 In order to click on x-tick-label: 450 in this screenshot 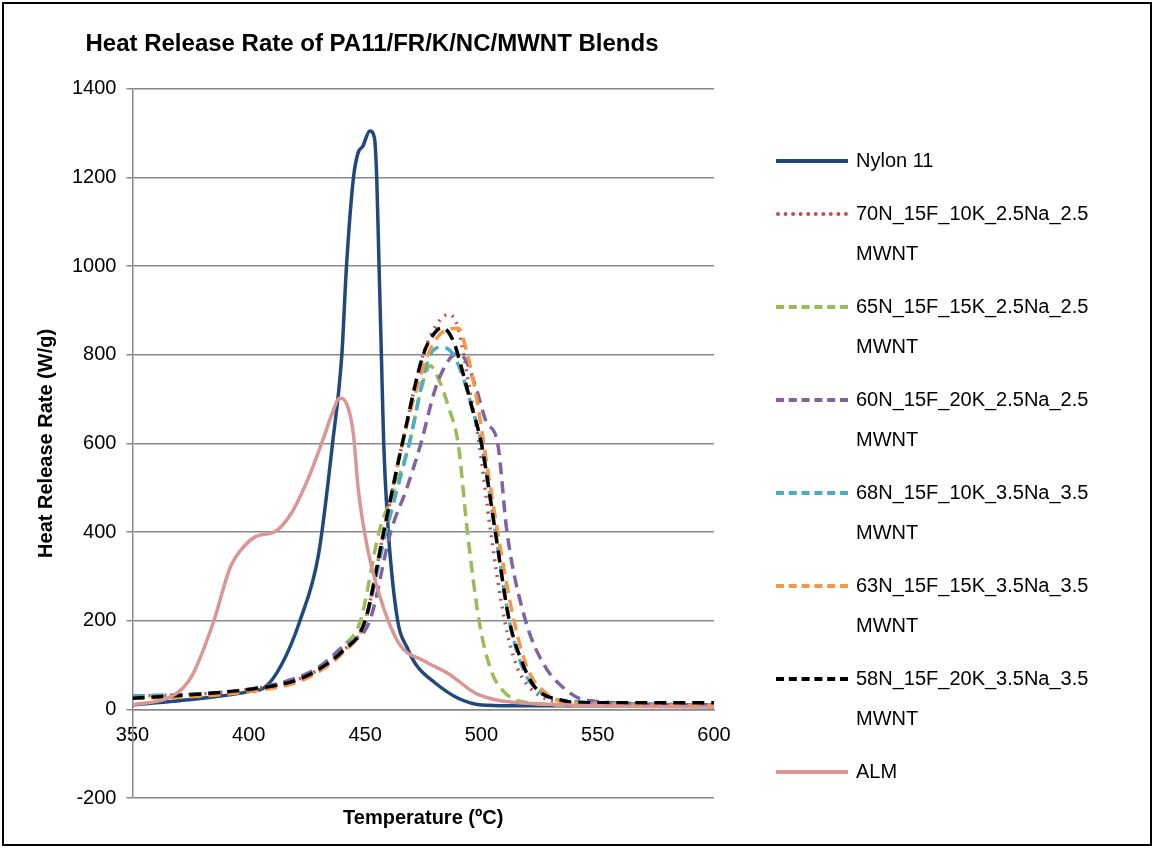, I will do `click(365, 733)`.